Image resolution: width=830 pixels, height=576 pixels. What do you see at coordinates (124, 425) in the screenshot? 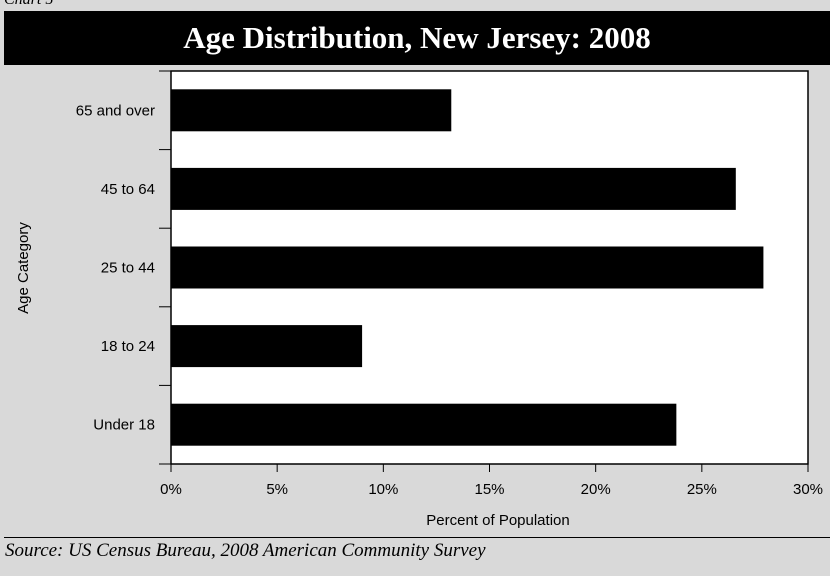
I see `y-tick-label: Under 18` at bounding box center [124, 425].